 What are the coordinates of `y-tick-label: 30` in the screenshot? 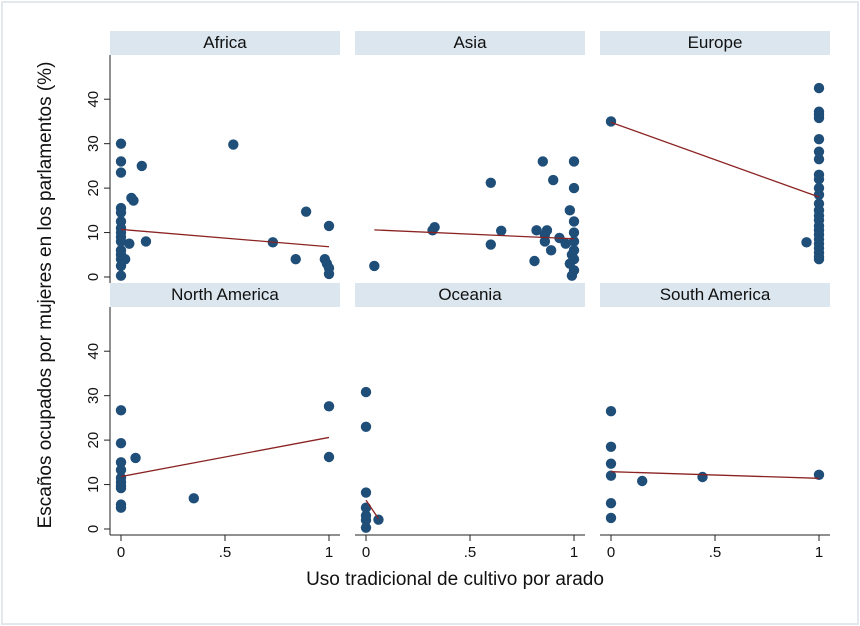 It's located at (93, 143).